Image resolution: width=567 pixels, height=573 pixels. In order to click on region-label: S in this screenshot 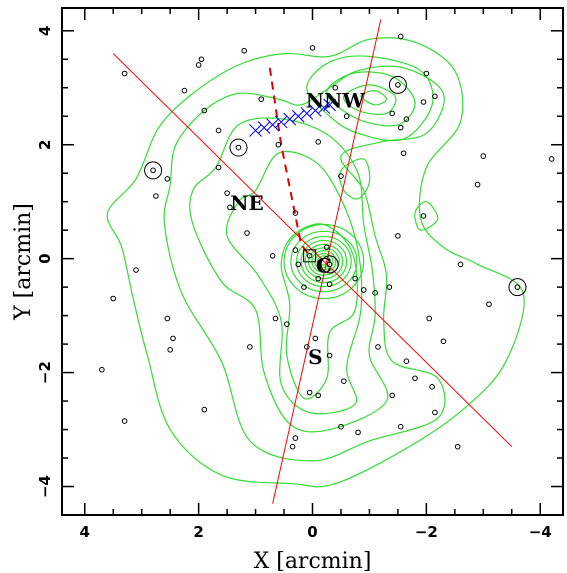, I will do `click(315, 357)`.